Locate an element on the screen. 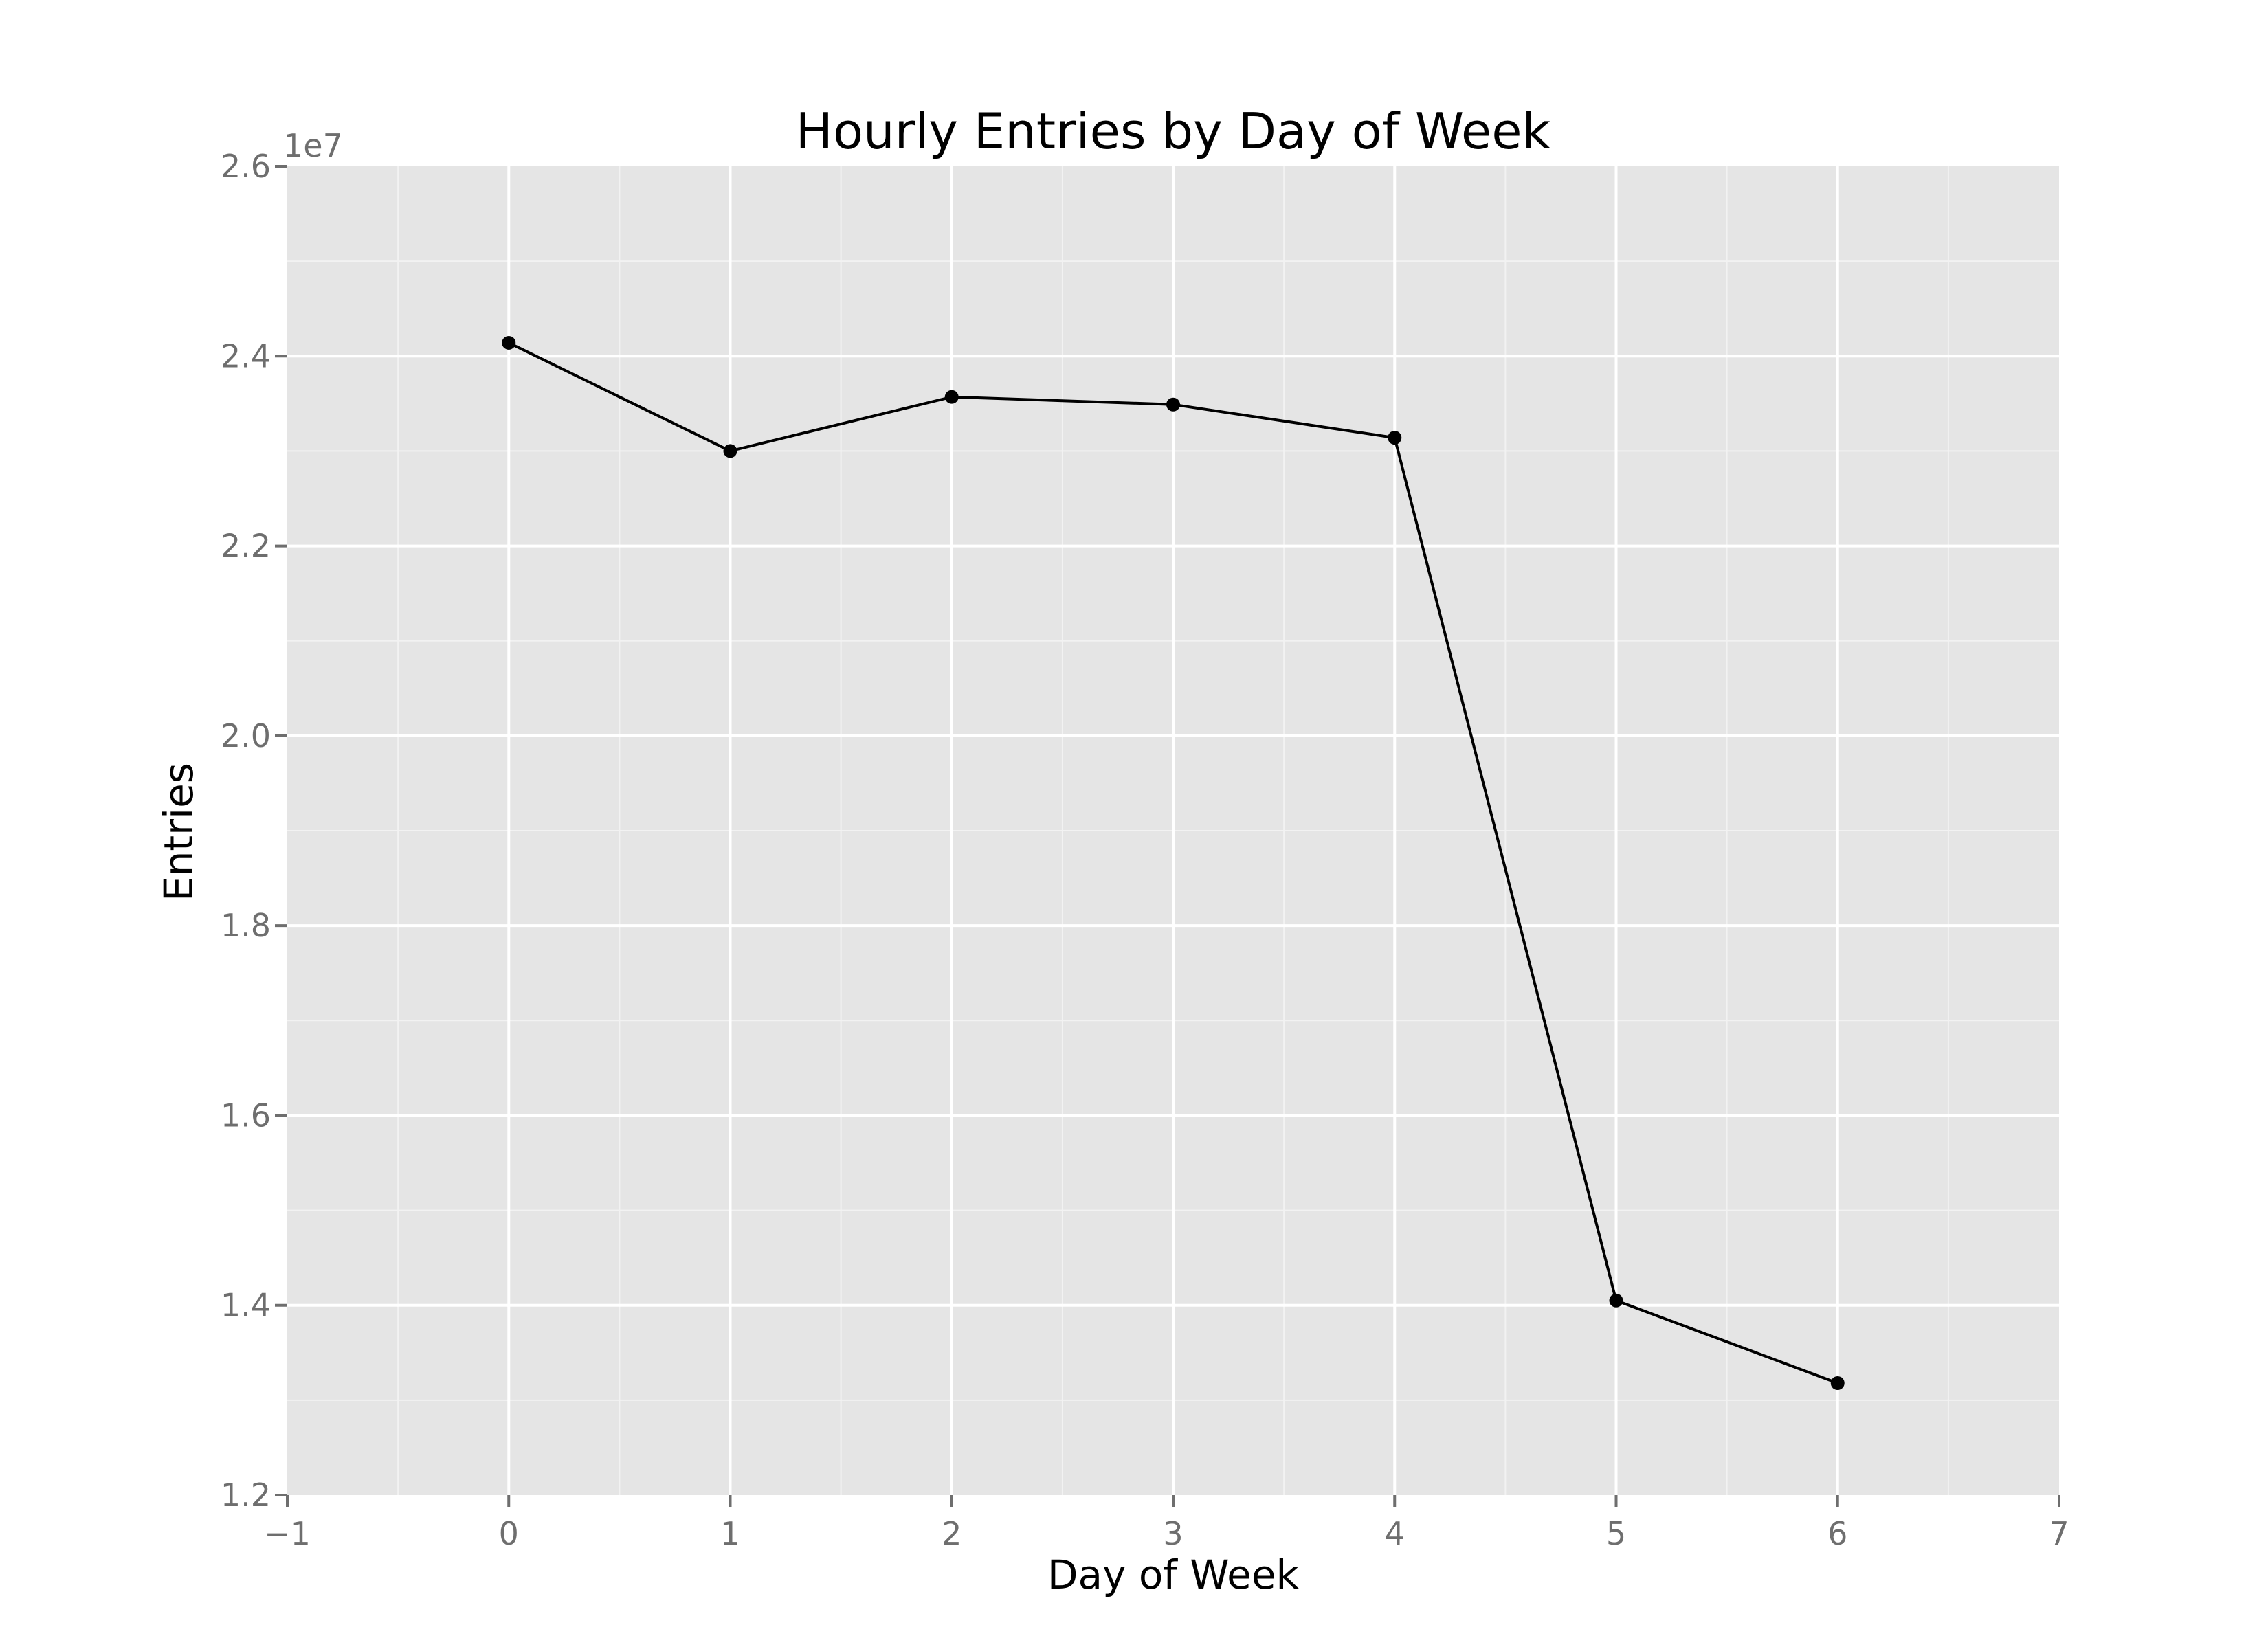 This screenshot has height=1649, width=2268. x-tick-label: 2 is located at coordinates (952, 1533).